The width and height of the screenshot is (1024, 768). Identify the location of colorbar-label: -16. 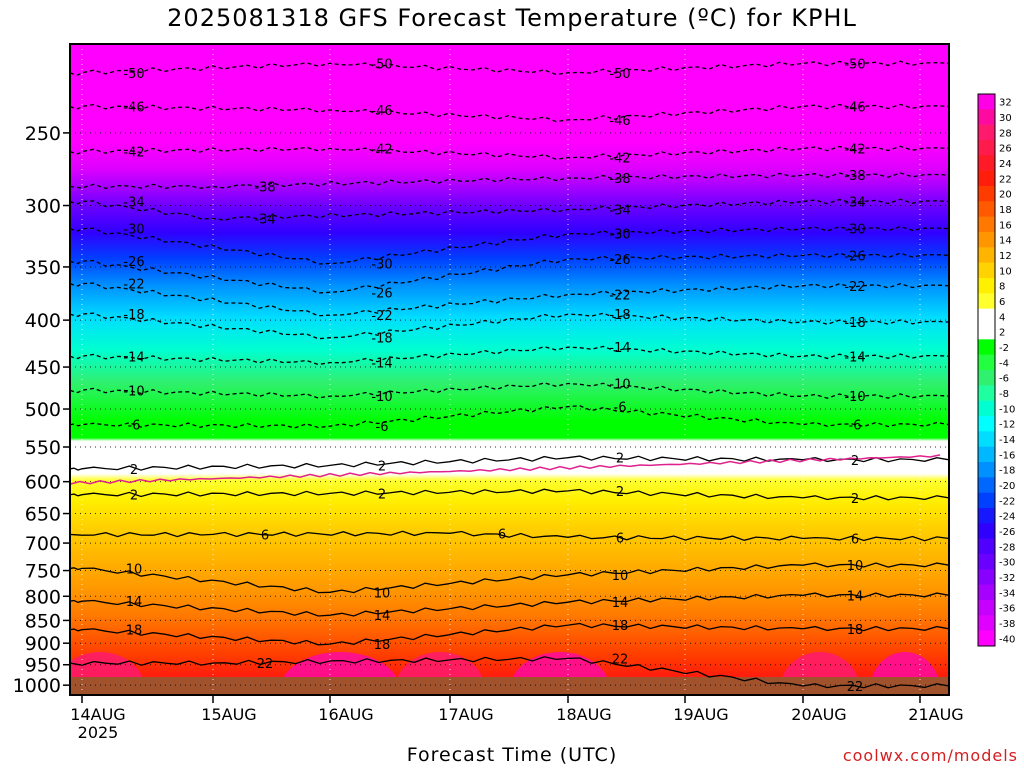
(1007, 455).